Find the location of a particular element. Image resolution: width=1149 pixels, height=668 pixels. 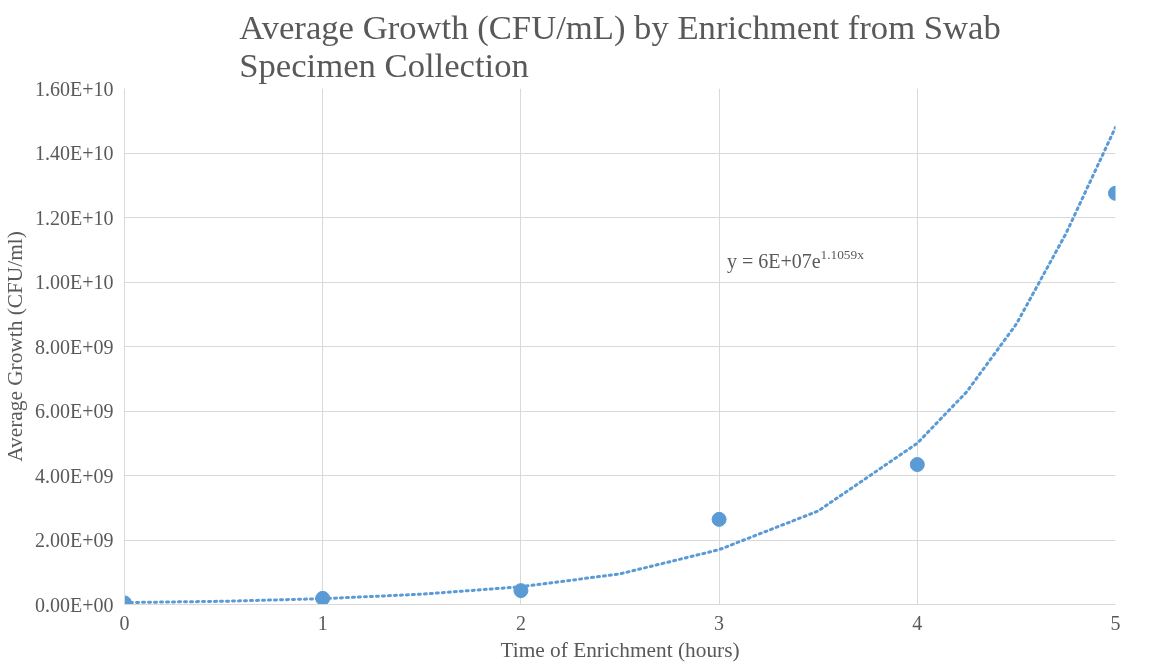

y-tick-label: 0.00E+00 is located at coordinates (74, 604).